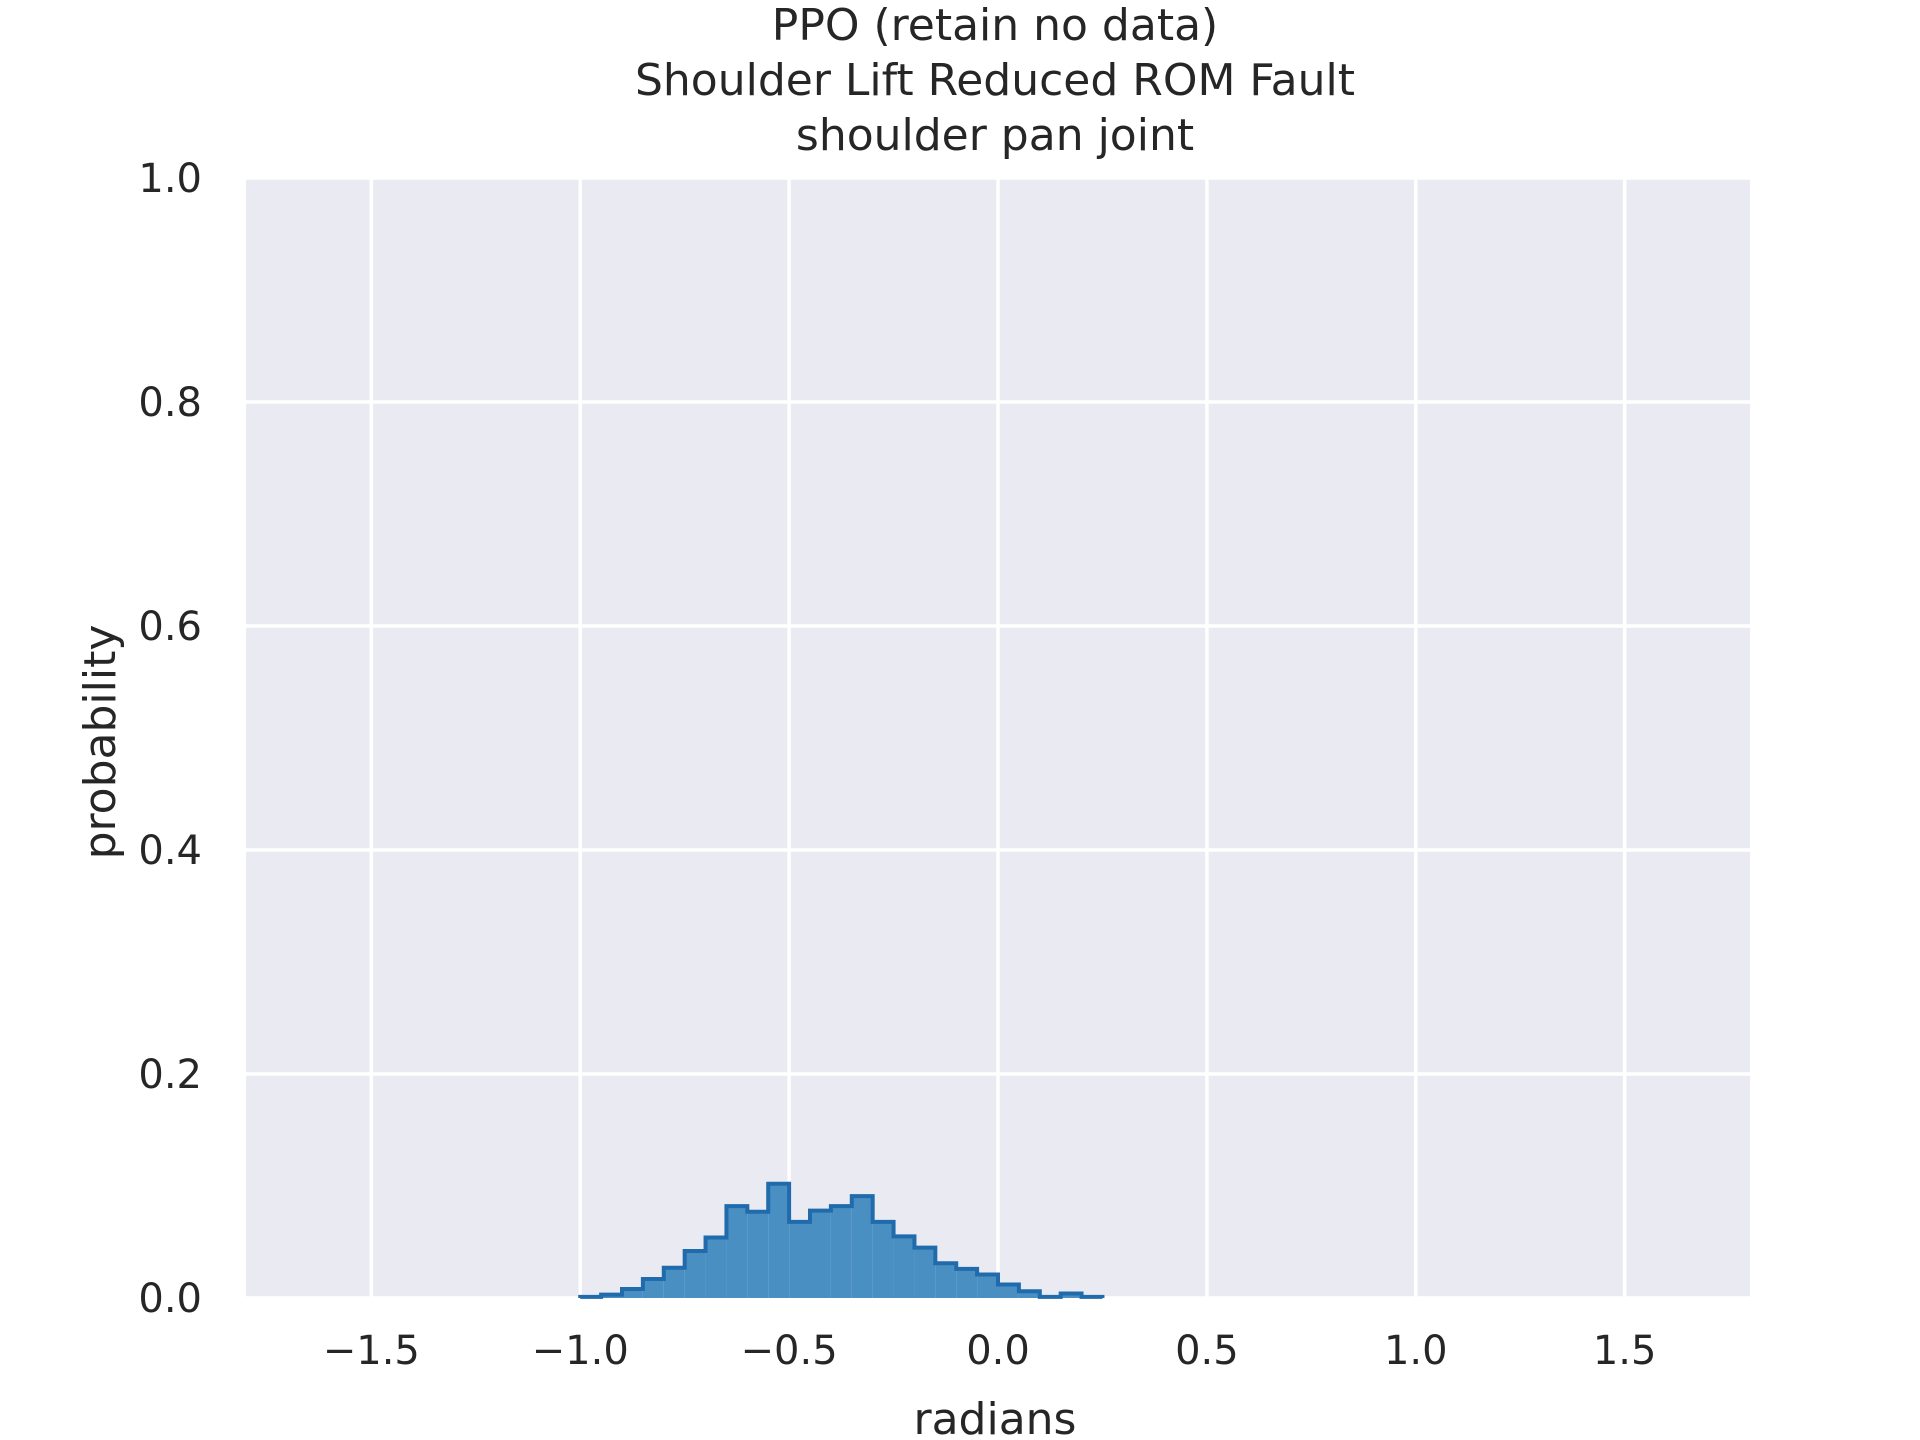 This screenshot has width=1920, height=1440. Describe the element at coordinates (789, 1351) in the screenshot. I see `x-tick-label: −0.5` at that location.